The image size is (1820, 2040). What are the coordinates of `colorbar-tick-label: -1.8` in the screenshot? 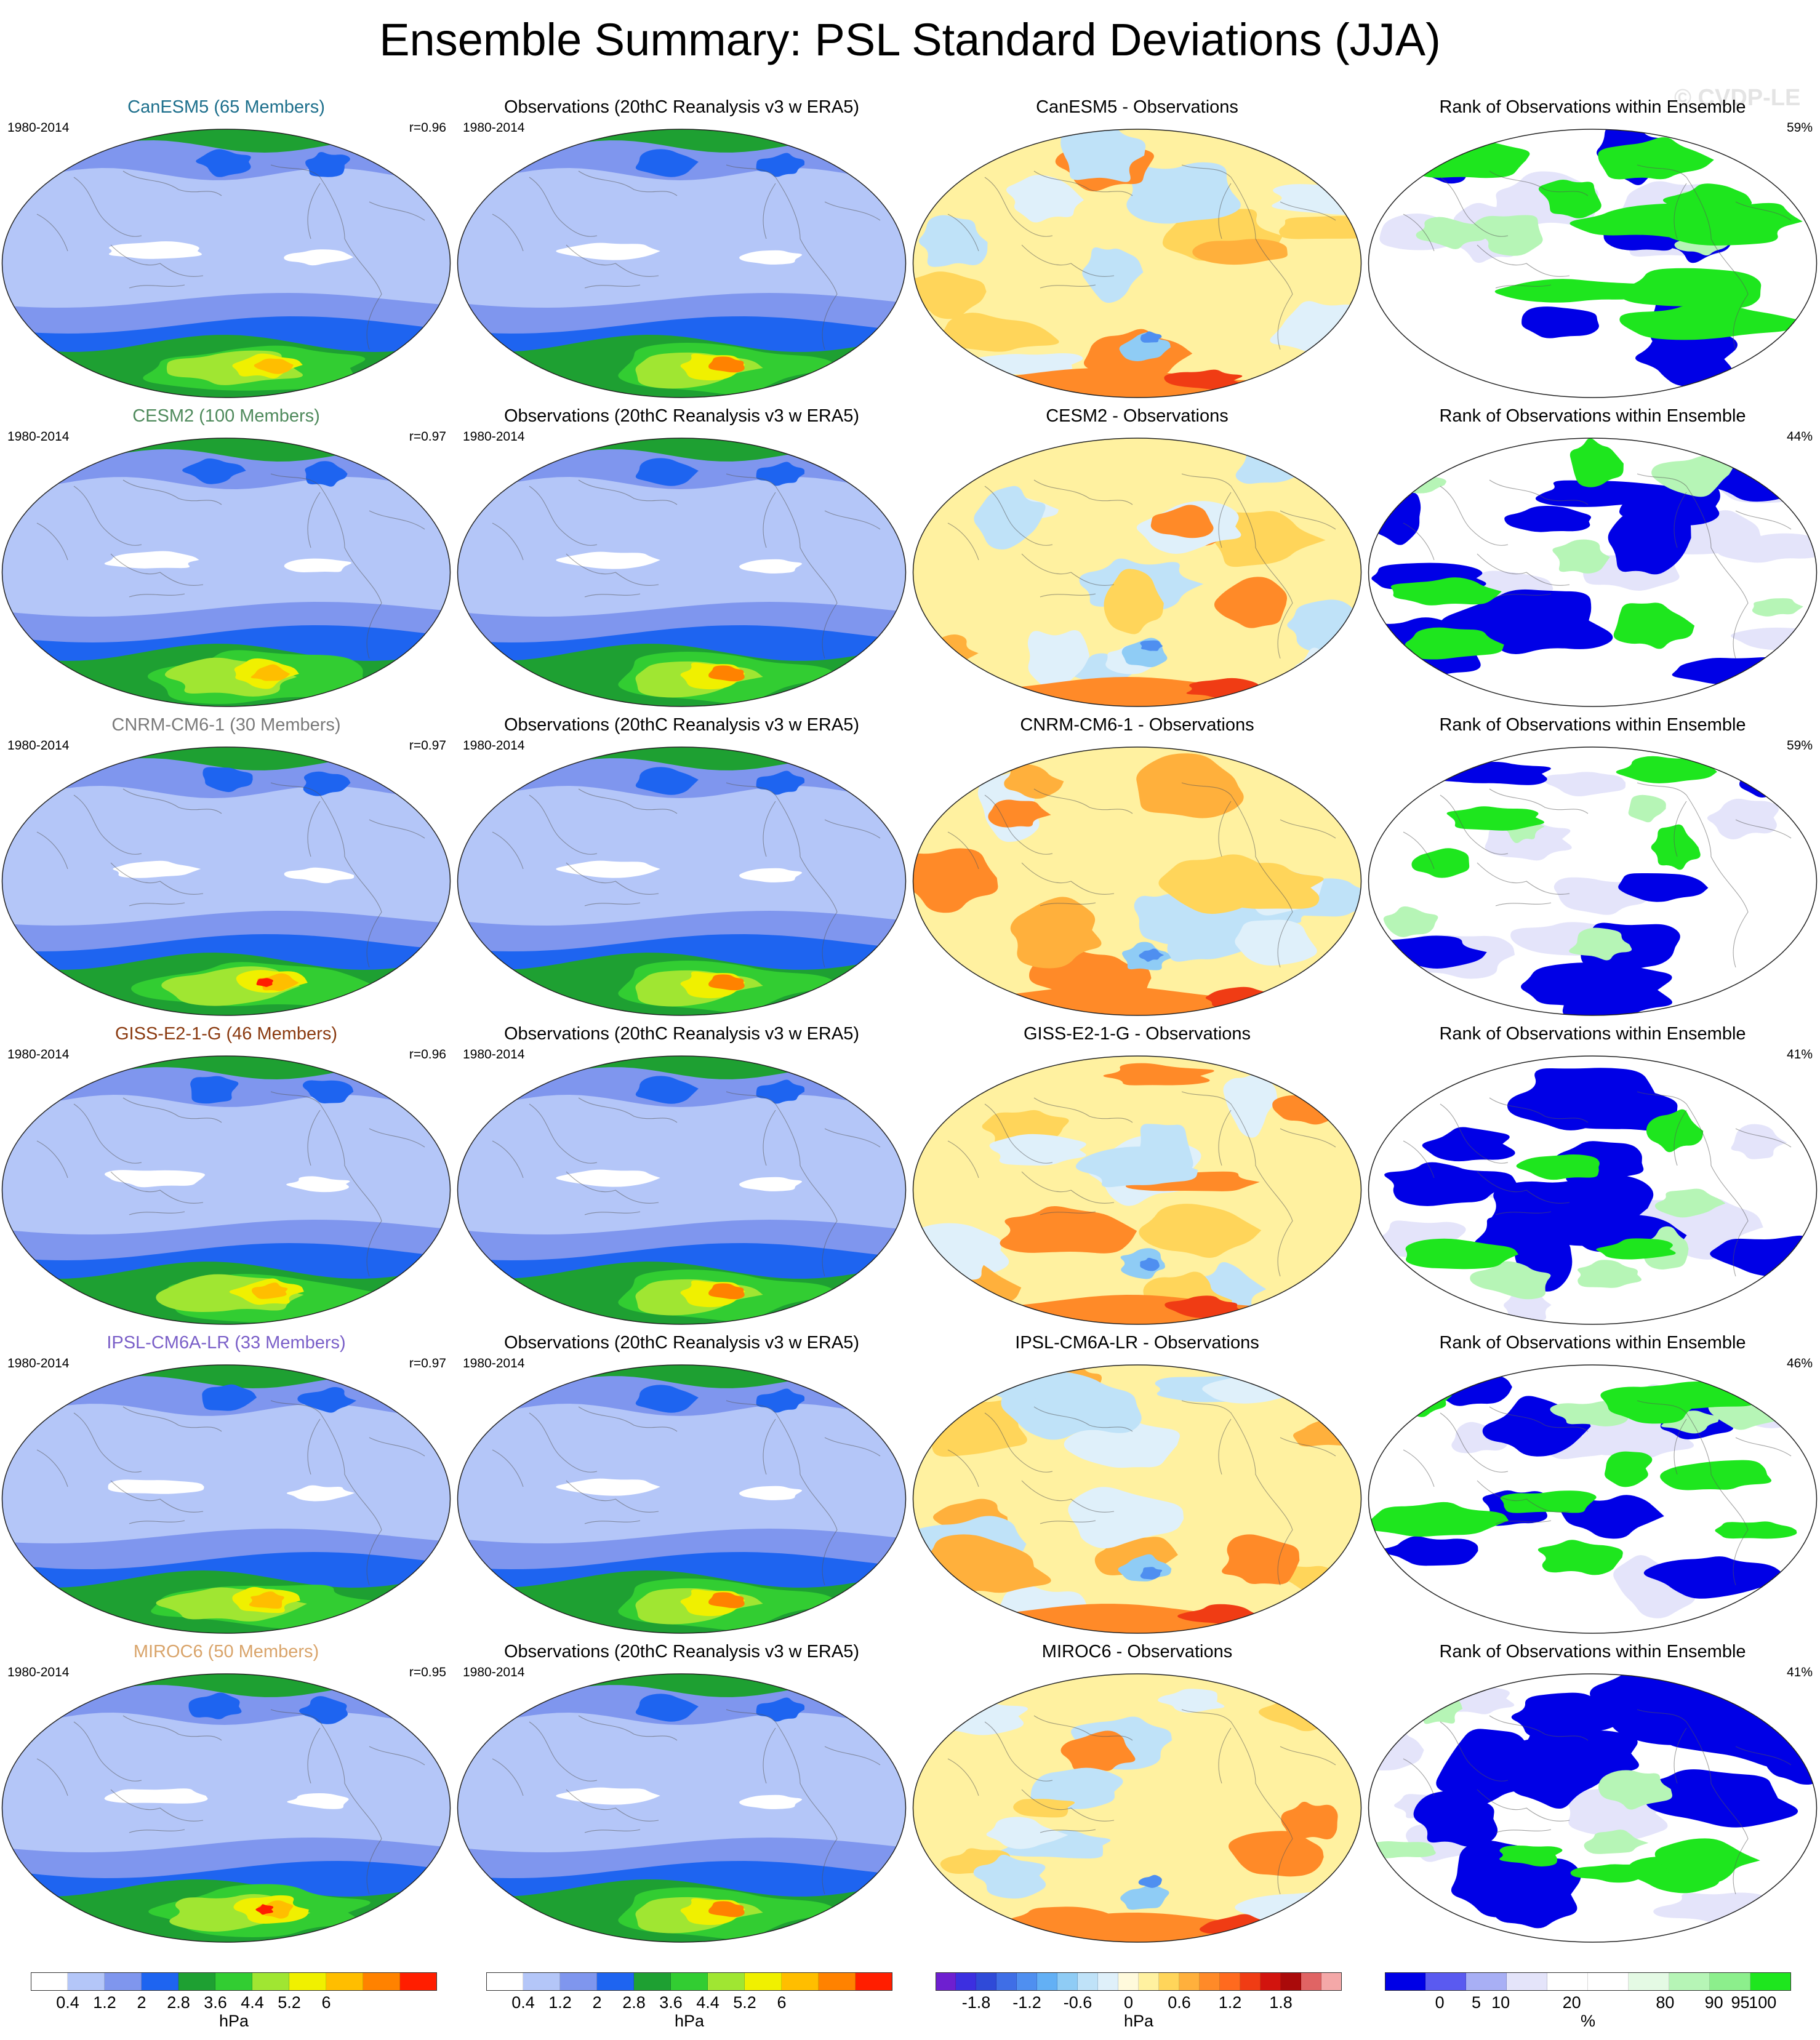 It's located at (976, 2002).